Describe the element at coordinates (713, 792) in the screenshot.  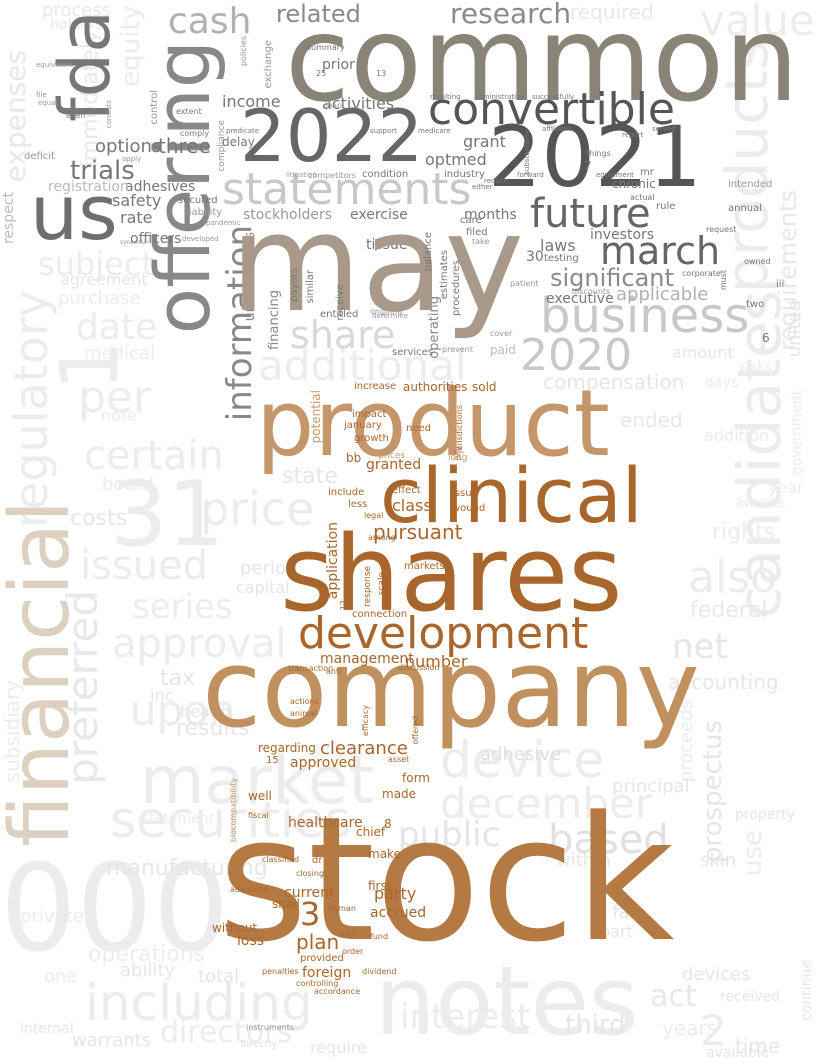
I see `word: prospectus` at that location.